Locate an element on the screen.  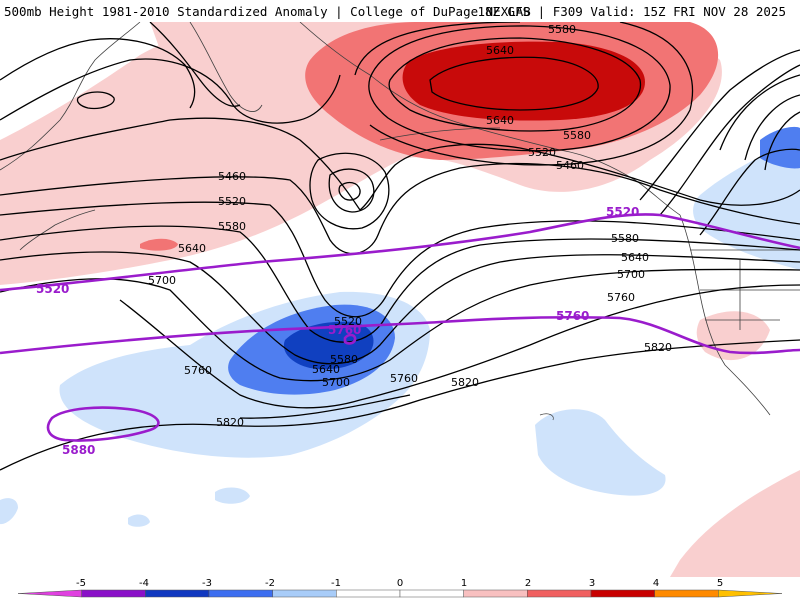
coast-kamchatka is located at coordinates (226, 67).